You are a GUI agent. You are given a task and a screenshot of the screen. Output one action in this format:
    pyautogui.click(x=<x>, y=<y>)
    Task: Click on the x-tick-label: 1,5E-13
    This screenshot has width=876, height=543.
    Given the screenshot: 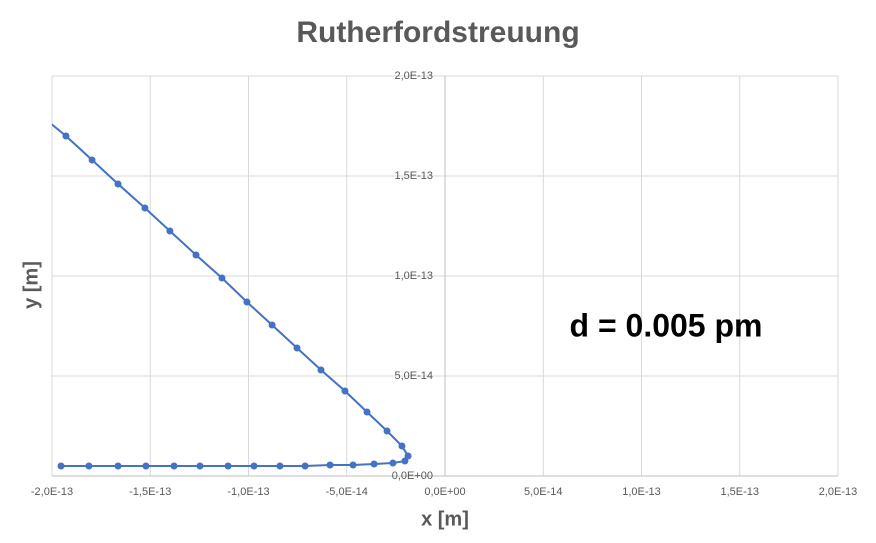 What is the action you would take?
    pyautogui.click(x=739, y=492)
    